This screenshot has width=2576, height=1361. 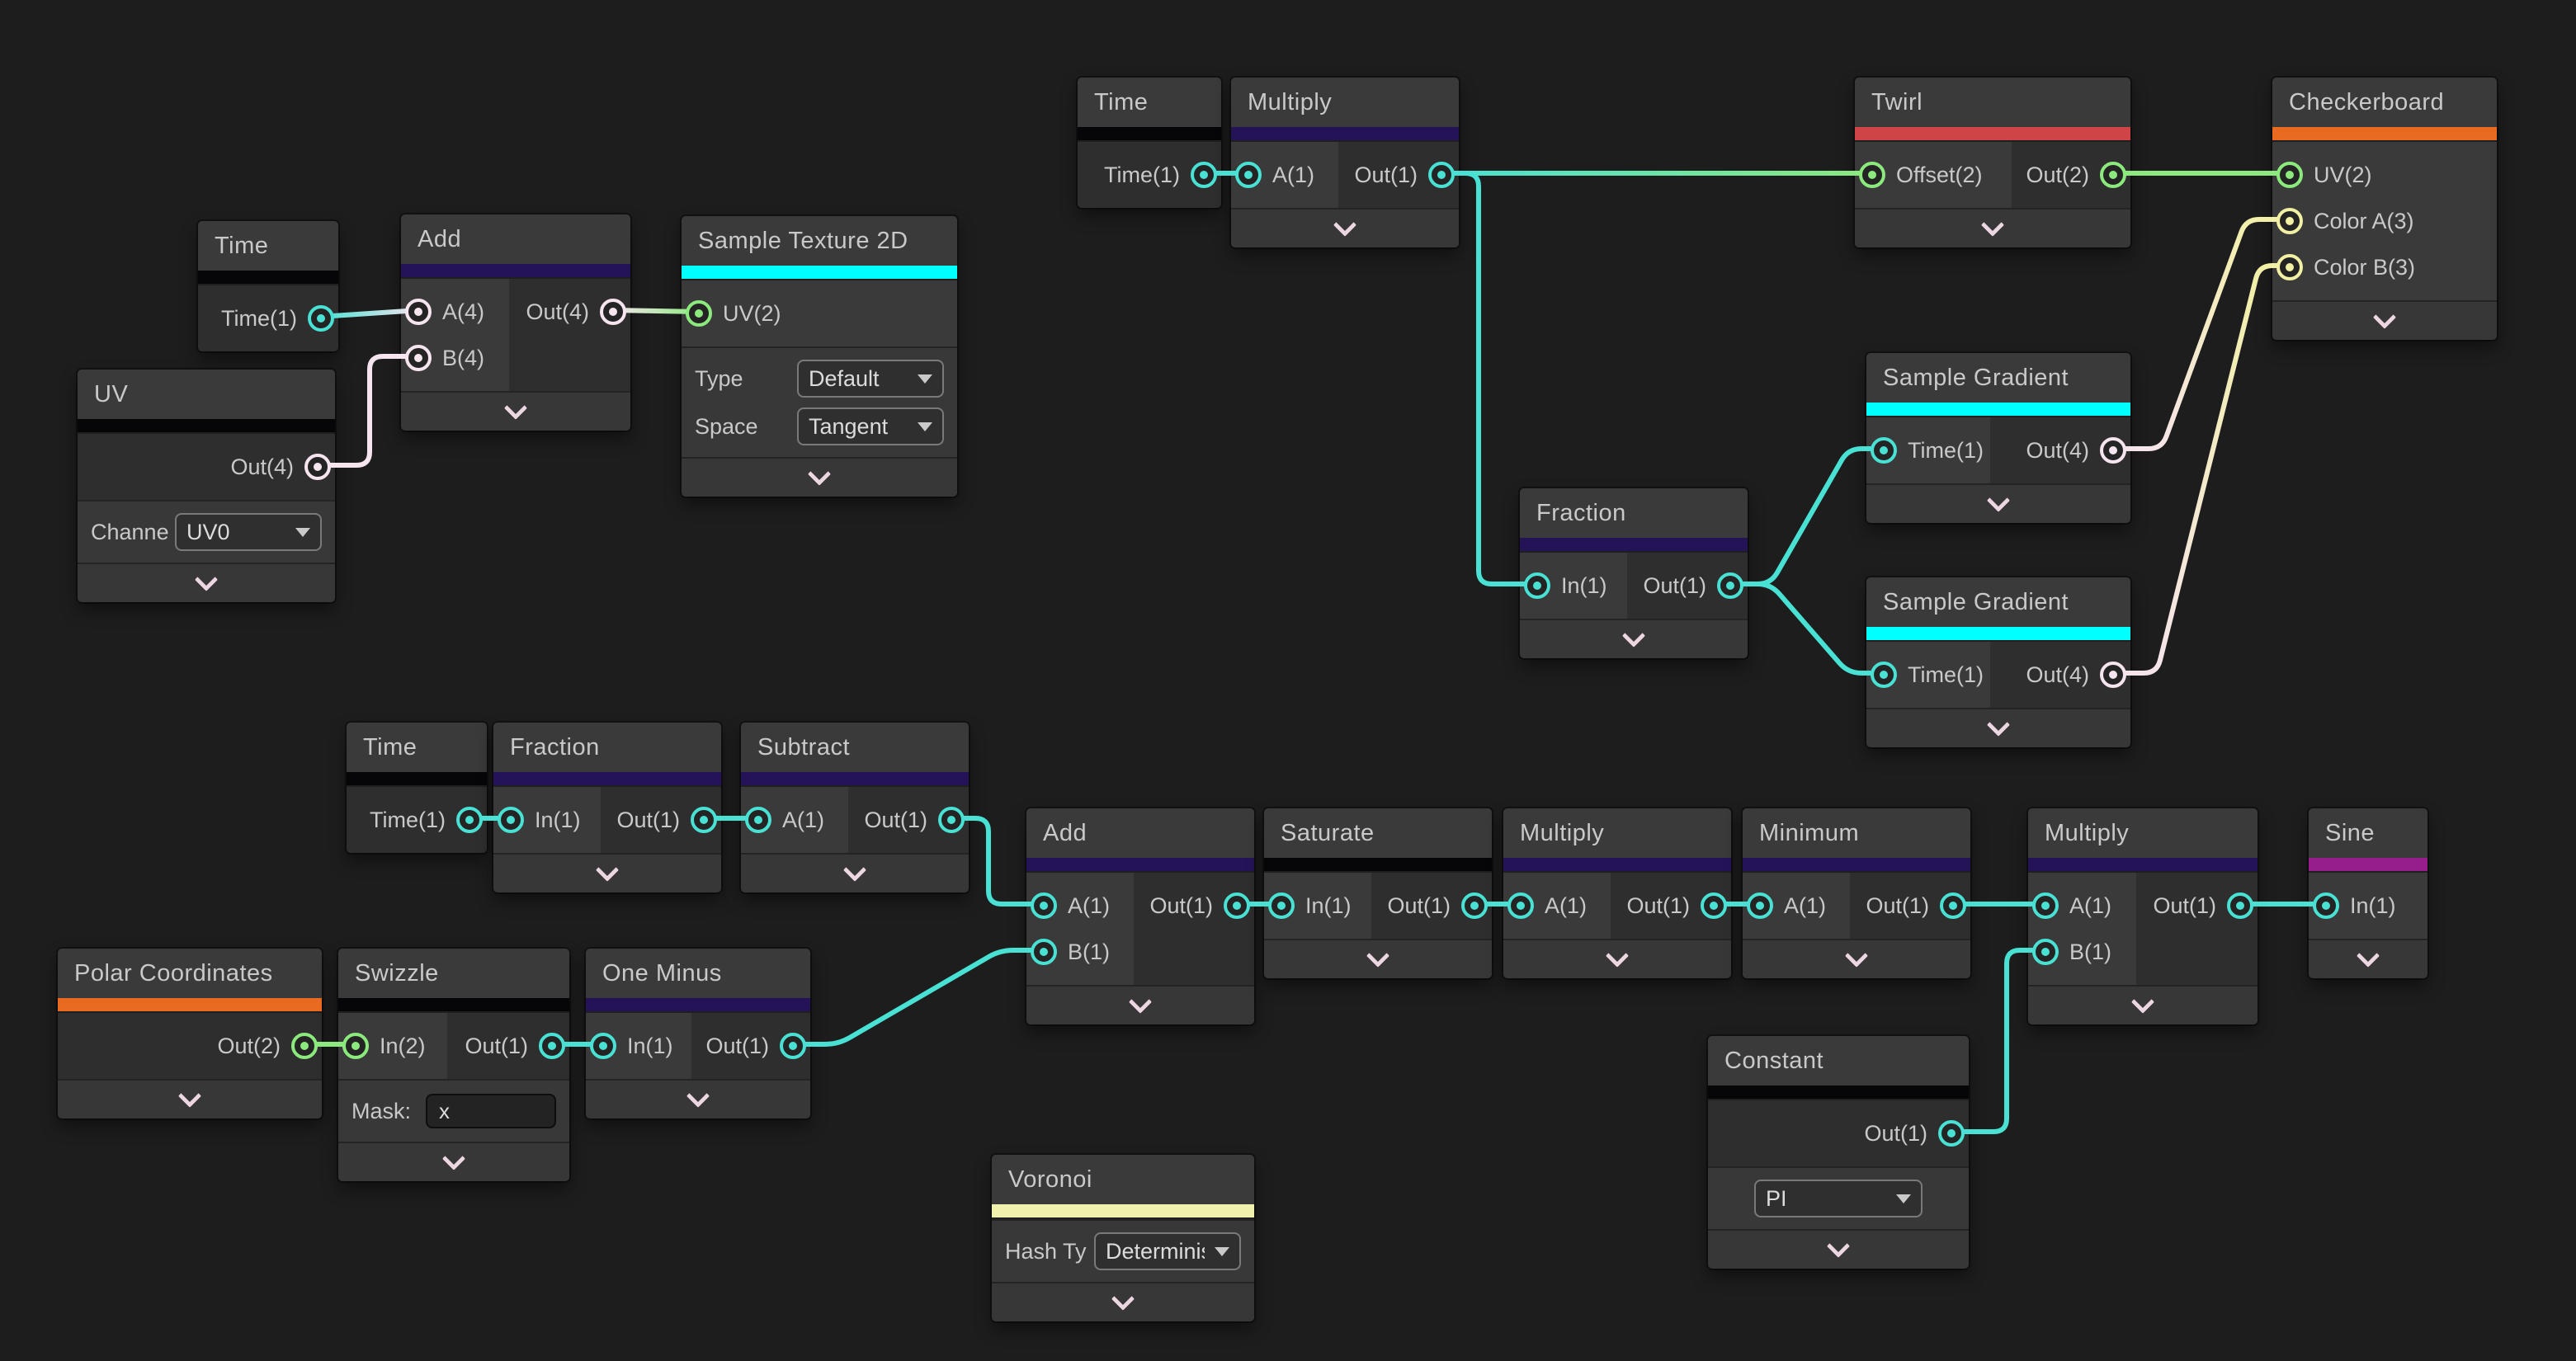 What do you see at coordinates (515, 322) in the screenshot?
I see `node-add-tl: Add A(4) Out(4) B(4)` at bounding box center [515, 322].